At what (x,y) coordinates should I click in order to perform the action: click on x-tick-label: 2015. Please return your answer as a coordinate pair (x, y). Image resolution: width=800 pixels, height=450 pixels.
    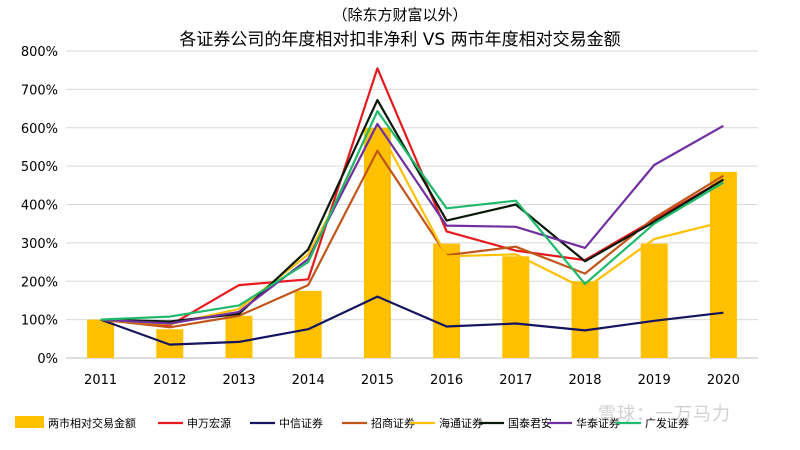
    Looking at the image, I should click on (377, 380).